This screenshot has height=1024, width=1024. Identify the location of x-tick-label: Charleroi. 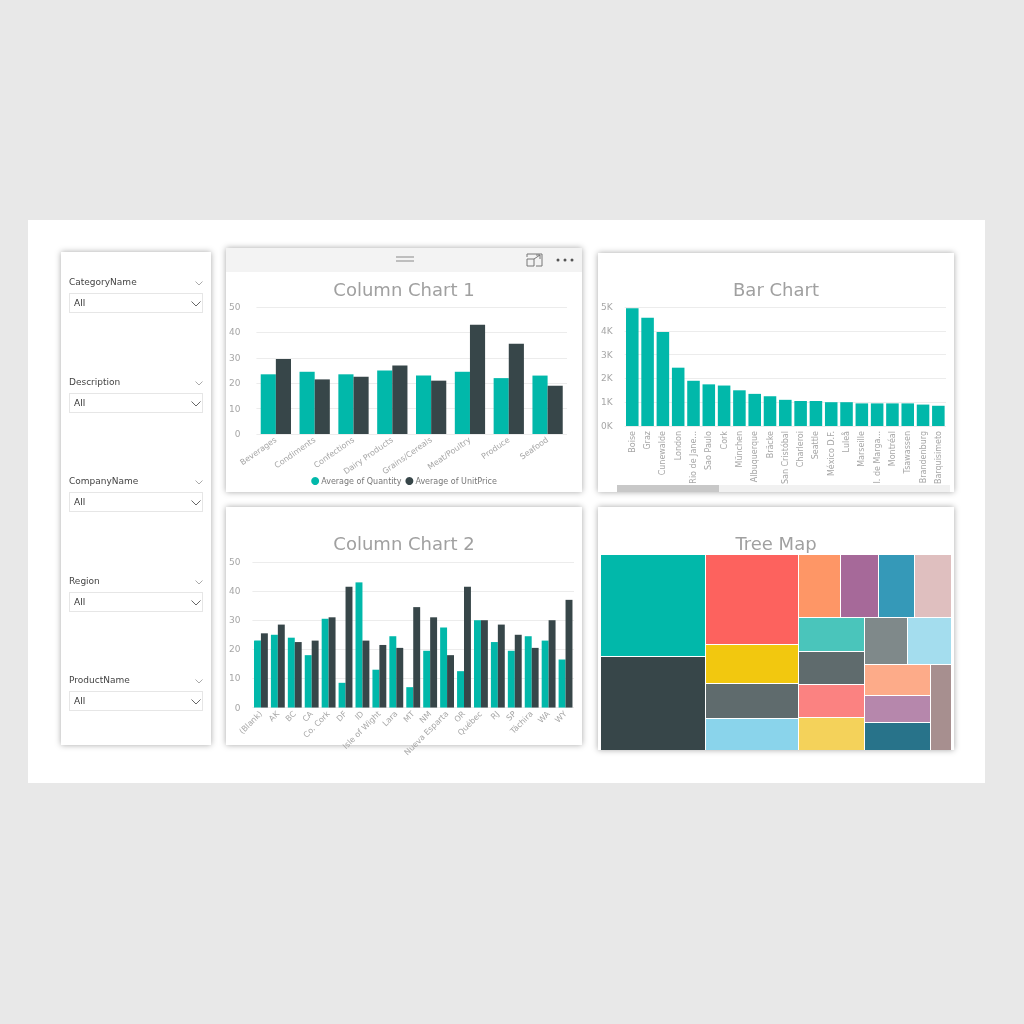
(801, 449).